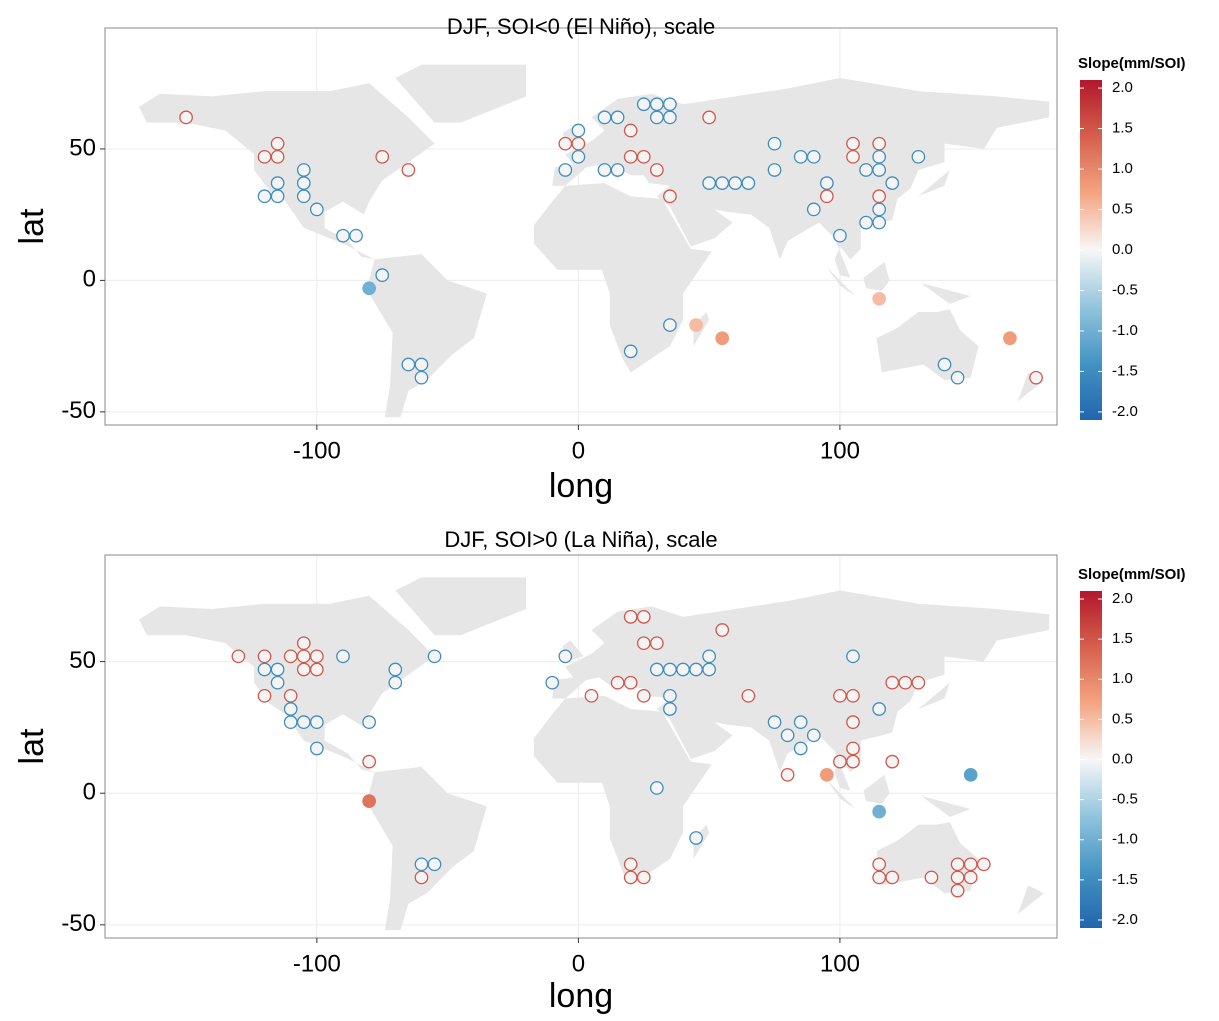  I want to click on colorbar-tick-label: -1.0, so click(1125, 330).